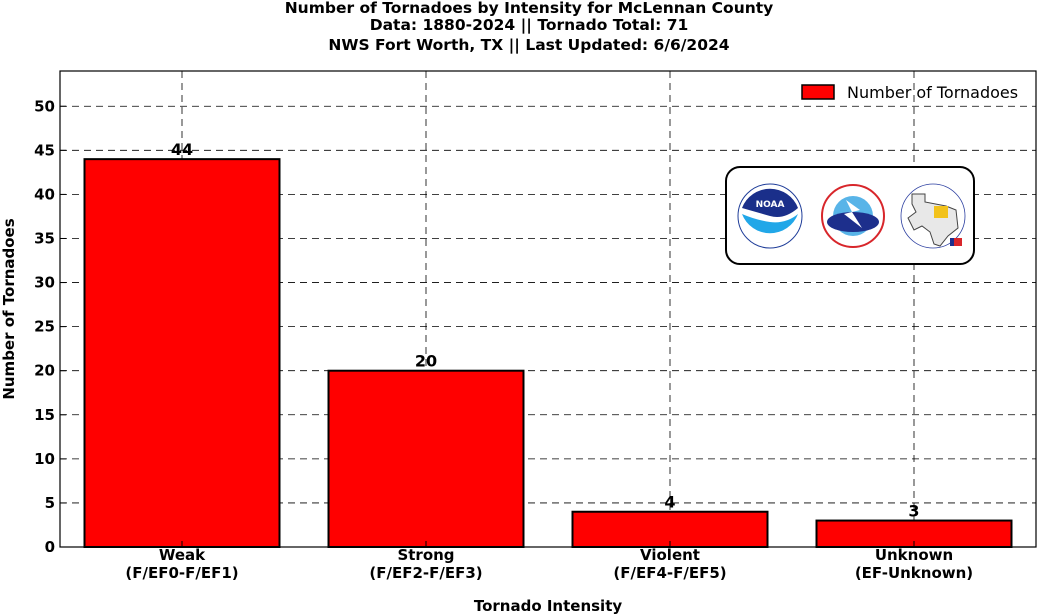 This screenshot has height=616, width=1037. What do you see at coordinates (529, 25) in the screenshot?
I see `chart-subtitle-data: Data: 1880-2024 || Tornado Total: 71` at bounding box center [529, 25].